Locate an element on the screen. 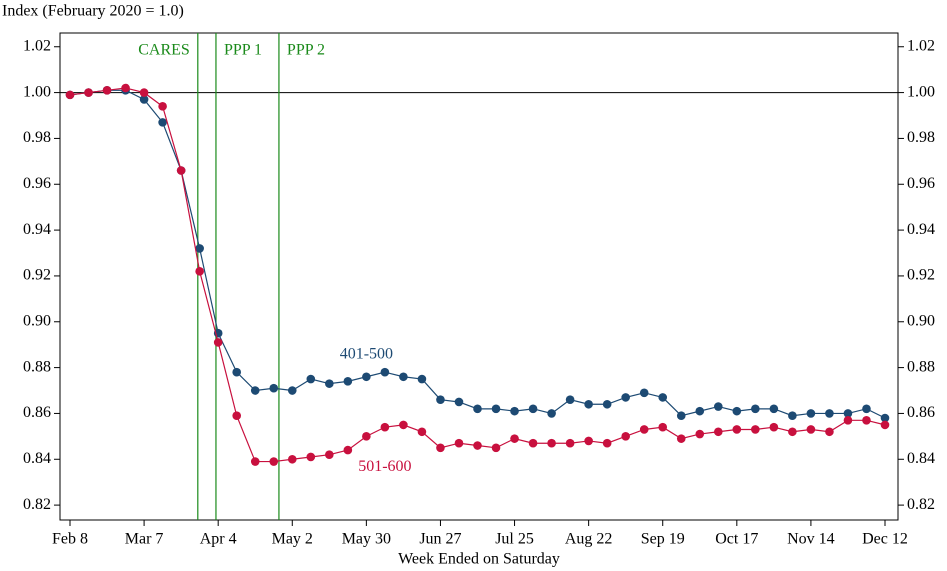 This screenshot has width=947, height=571. x-tick-label: May 2 is located at coordinates (292, 539).